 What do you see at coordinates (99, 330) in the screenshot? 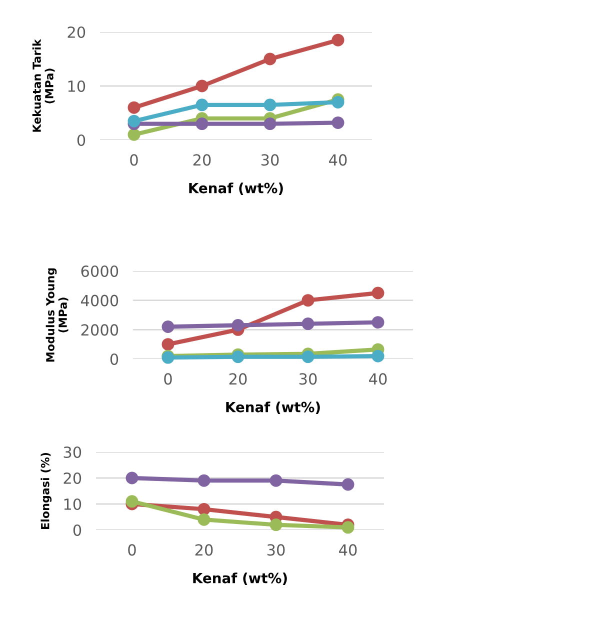
I see `y-tick-label: 2000` at bounding box center [99, 330].